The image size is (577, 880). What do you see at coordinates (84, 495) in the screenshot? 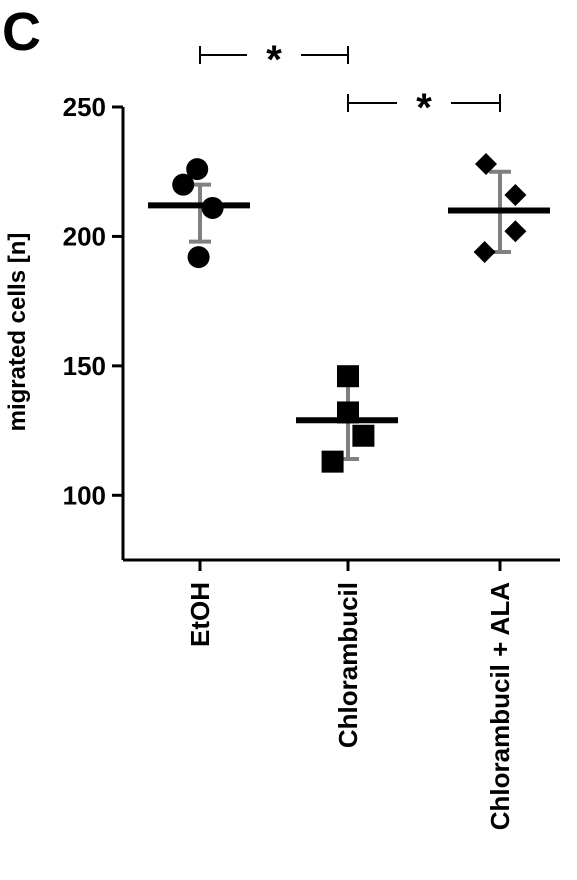
I see `y-tick-label: 100` at bounding box center [84, 495].